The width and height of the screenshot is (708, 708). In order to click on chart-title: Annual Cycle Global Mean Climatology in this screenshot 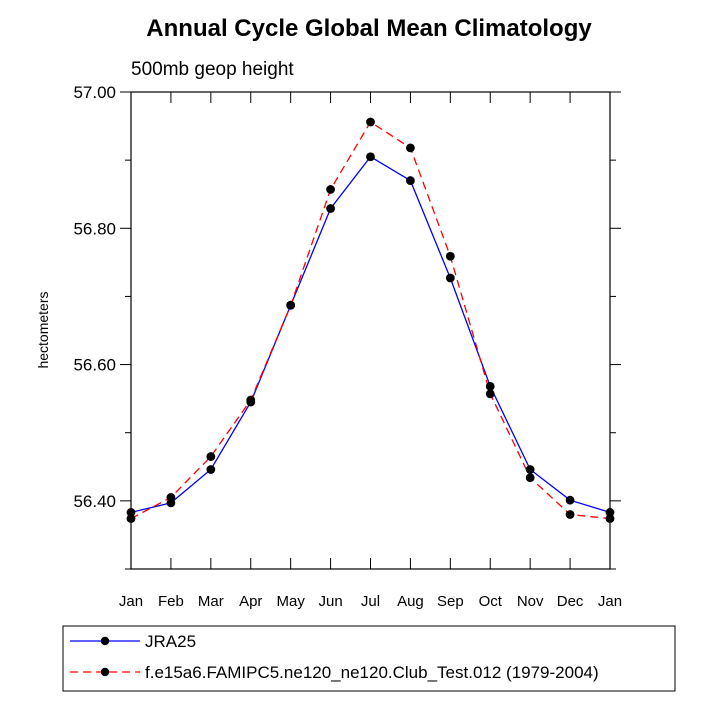, I will do `click(369, 28)`.